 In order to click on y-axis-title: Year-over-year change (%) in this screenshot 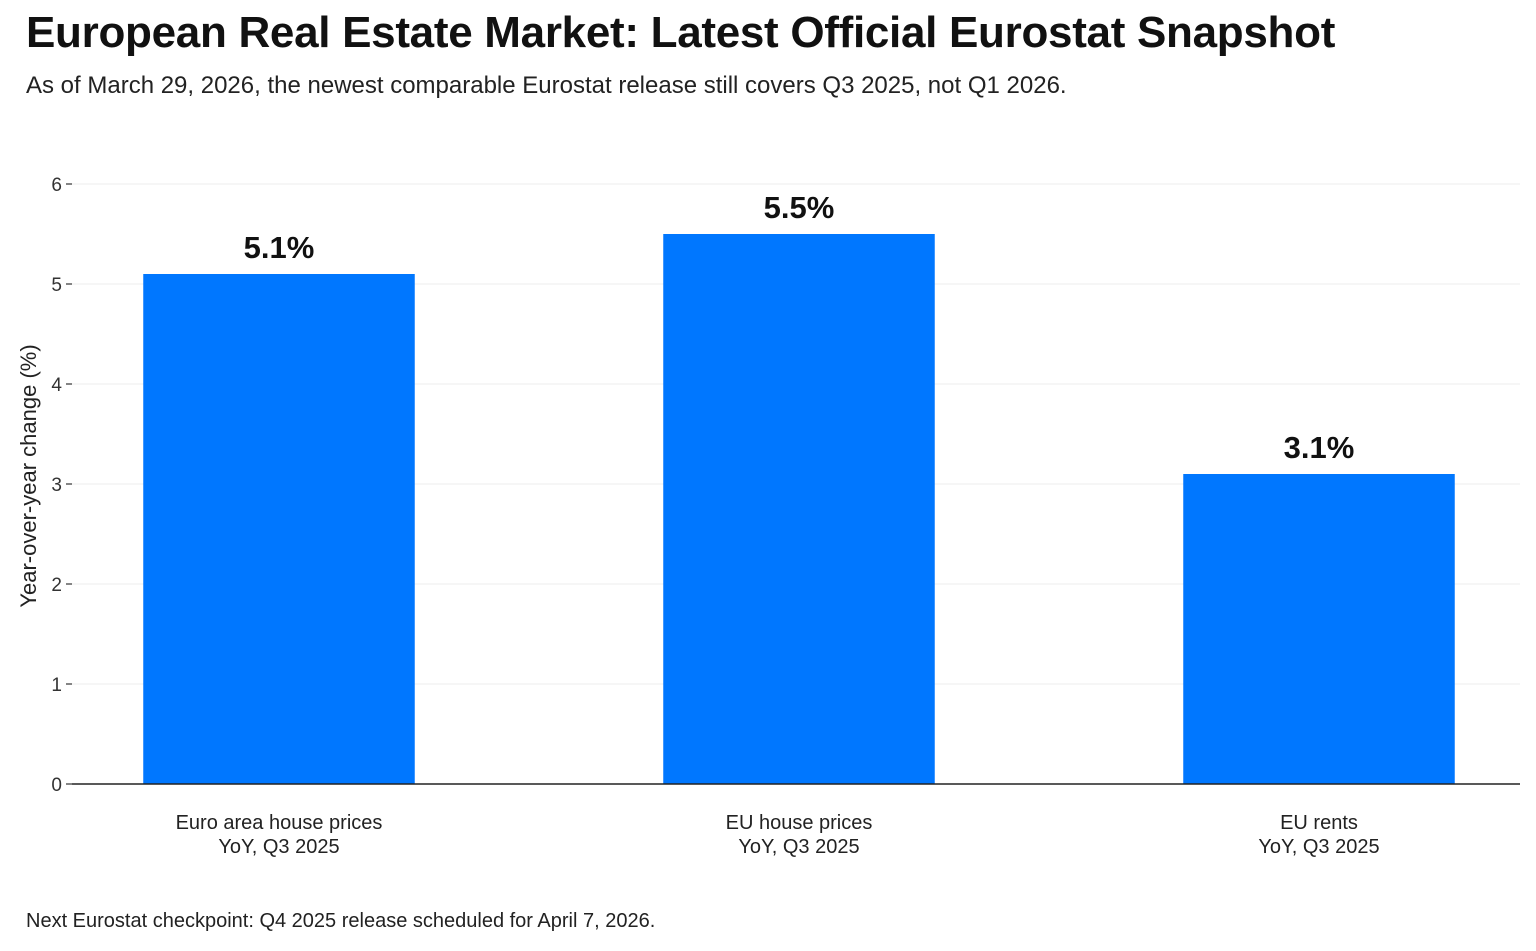, I will do `click(28, 475)`.